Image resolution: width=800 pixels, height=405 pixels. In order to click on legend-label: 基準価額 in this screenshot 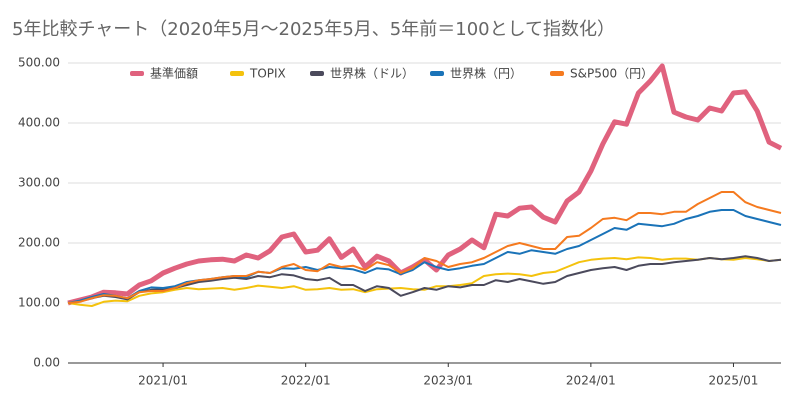, I will do `click(174, 73)`.